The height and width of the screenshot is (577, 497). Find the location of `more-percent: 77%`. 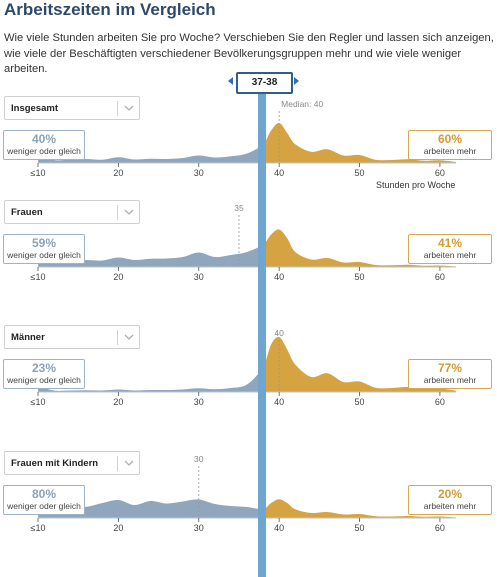

more-percent: 77% is located at coordinates (450, 368).